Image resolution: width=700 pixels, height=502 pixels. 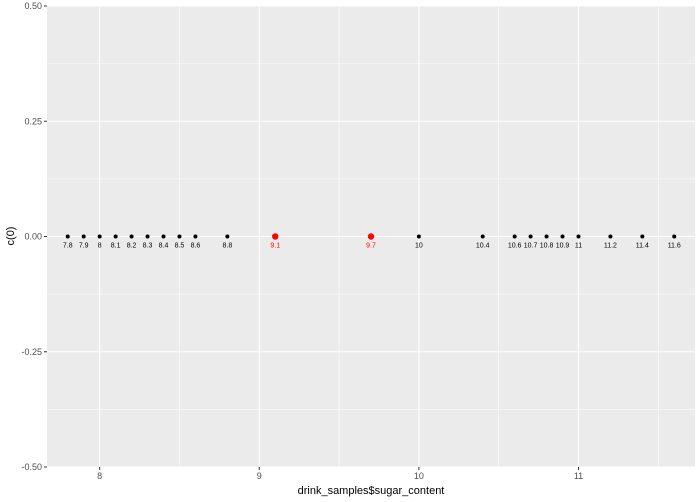 What do you see at coordinates (99, 476) in the screenshot?
I see `x-tick-label: 8` at bounding box center [99, 476].